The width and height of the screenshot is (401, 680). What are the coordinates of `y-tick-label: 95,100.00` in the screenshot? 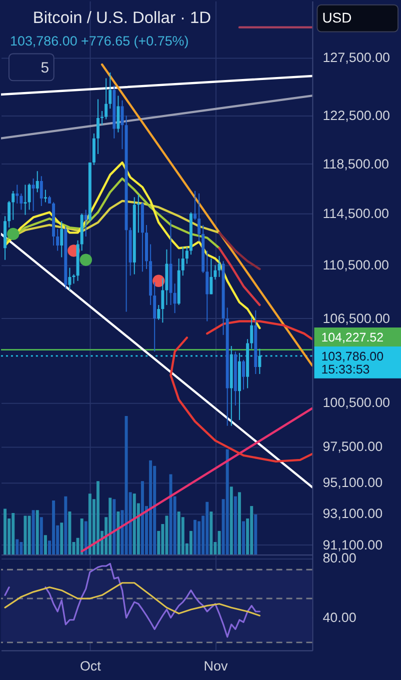 It's located at (352, 482).